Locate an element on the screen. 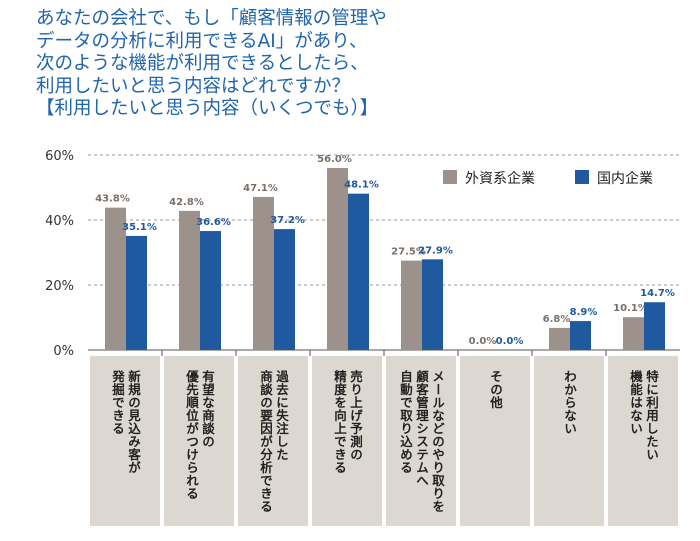 The image size is (700, 541). category-label: 売り上げ予測の 精度を向上できる is located at coordinates (347, 441).